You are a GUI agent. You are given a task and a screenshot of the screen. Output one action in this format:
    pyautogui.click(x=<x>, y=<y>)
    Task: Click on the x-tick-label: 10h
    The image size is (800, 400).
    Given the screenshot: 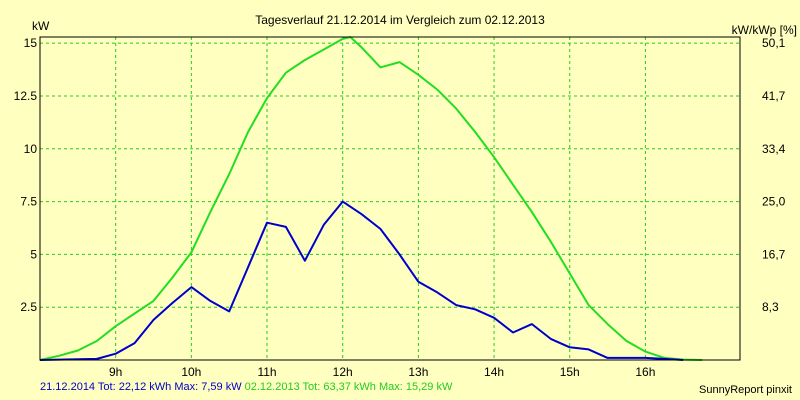 What is the action you would take?
    pyautogui.click(x=191, y=372)
    